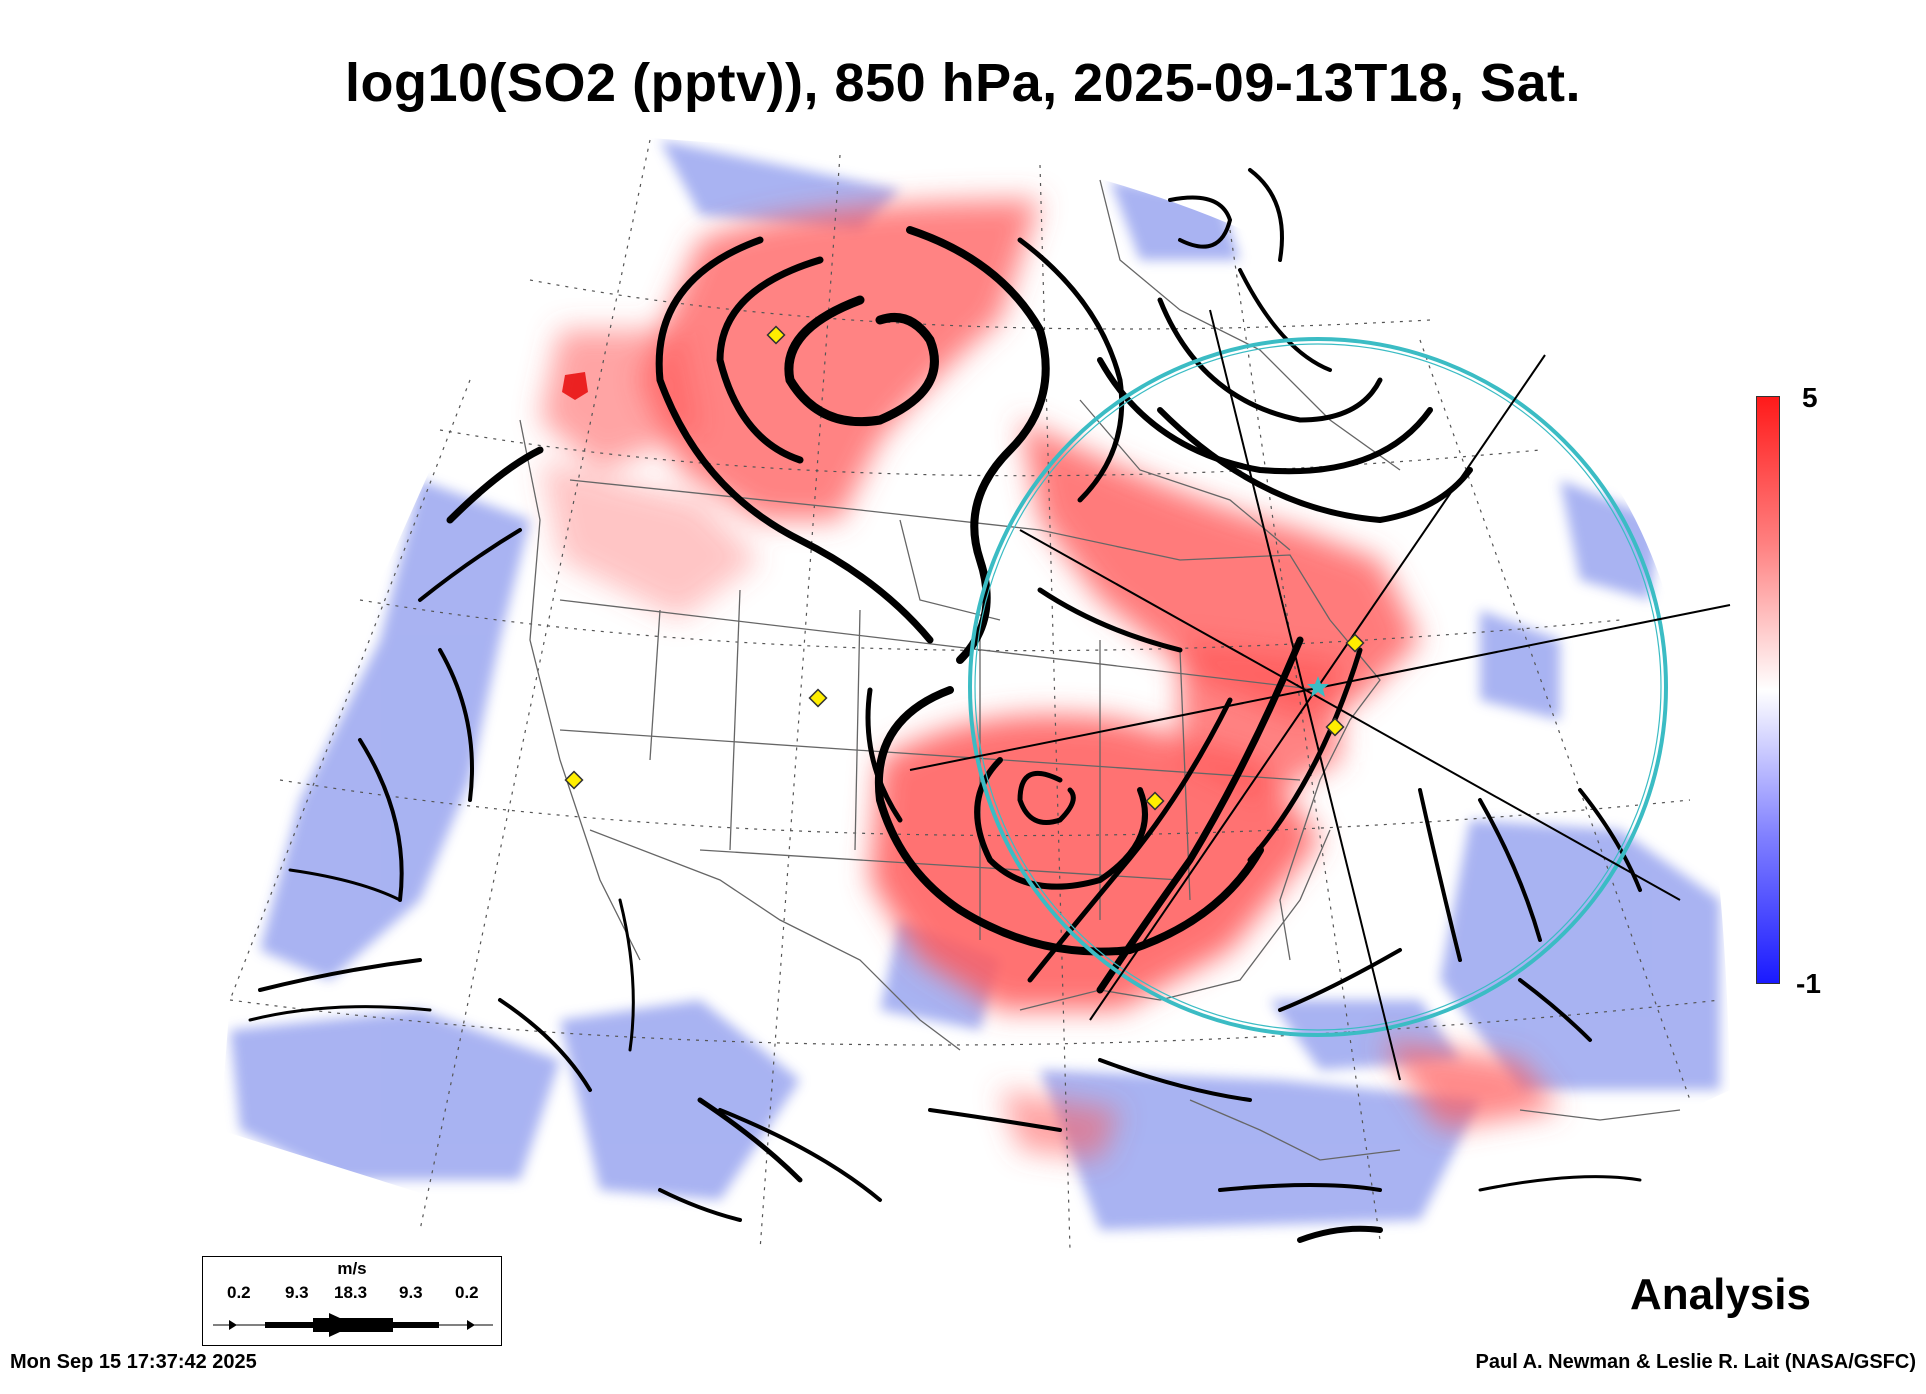  What do you see at coordinates (1720, 1294) in the screenshot?
I see `analysis-label: Analysis` at bounding box center [1720, 1294].